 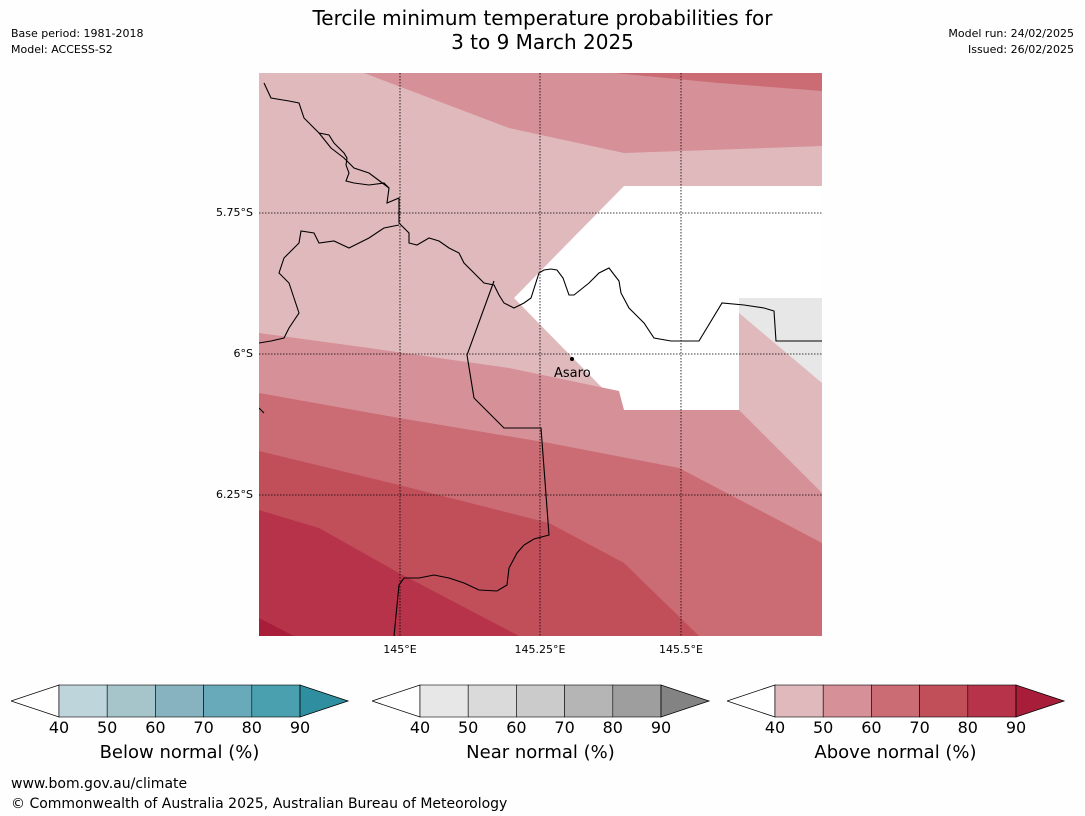 I want to click on boundary-central, so click(x=471, y=458).